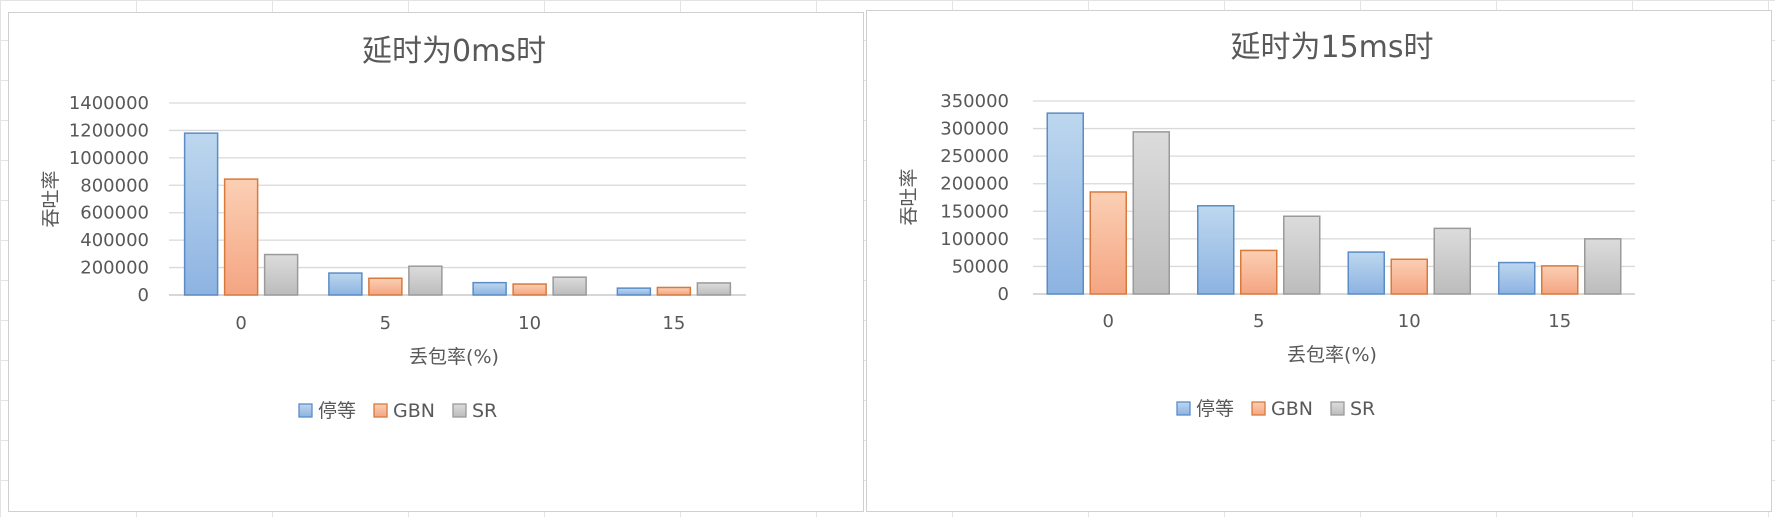  What do you see at coordinates (980, 266) in the screenshot?
I see `y-tick-label: 50000` at bounding box center [980, 266].